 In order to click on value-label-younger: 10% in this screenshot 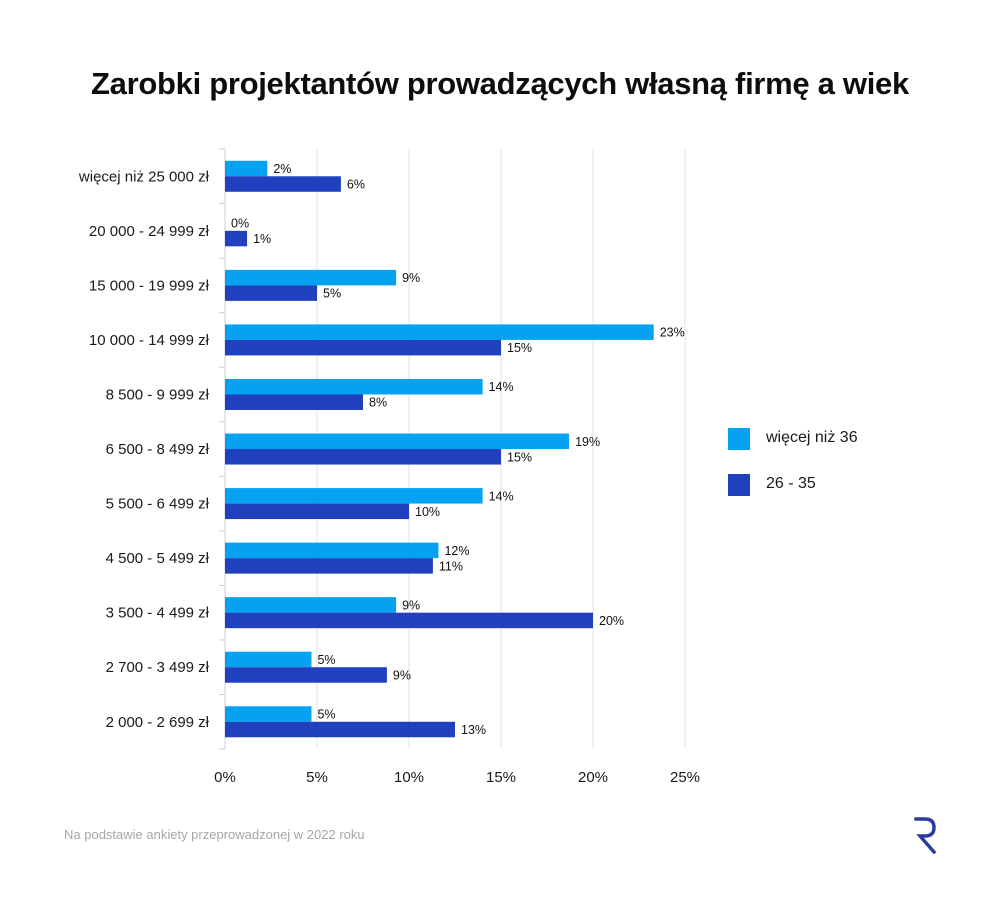, I will do `click(427, 512)`.